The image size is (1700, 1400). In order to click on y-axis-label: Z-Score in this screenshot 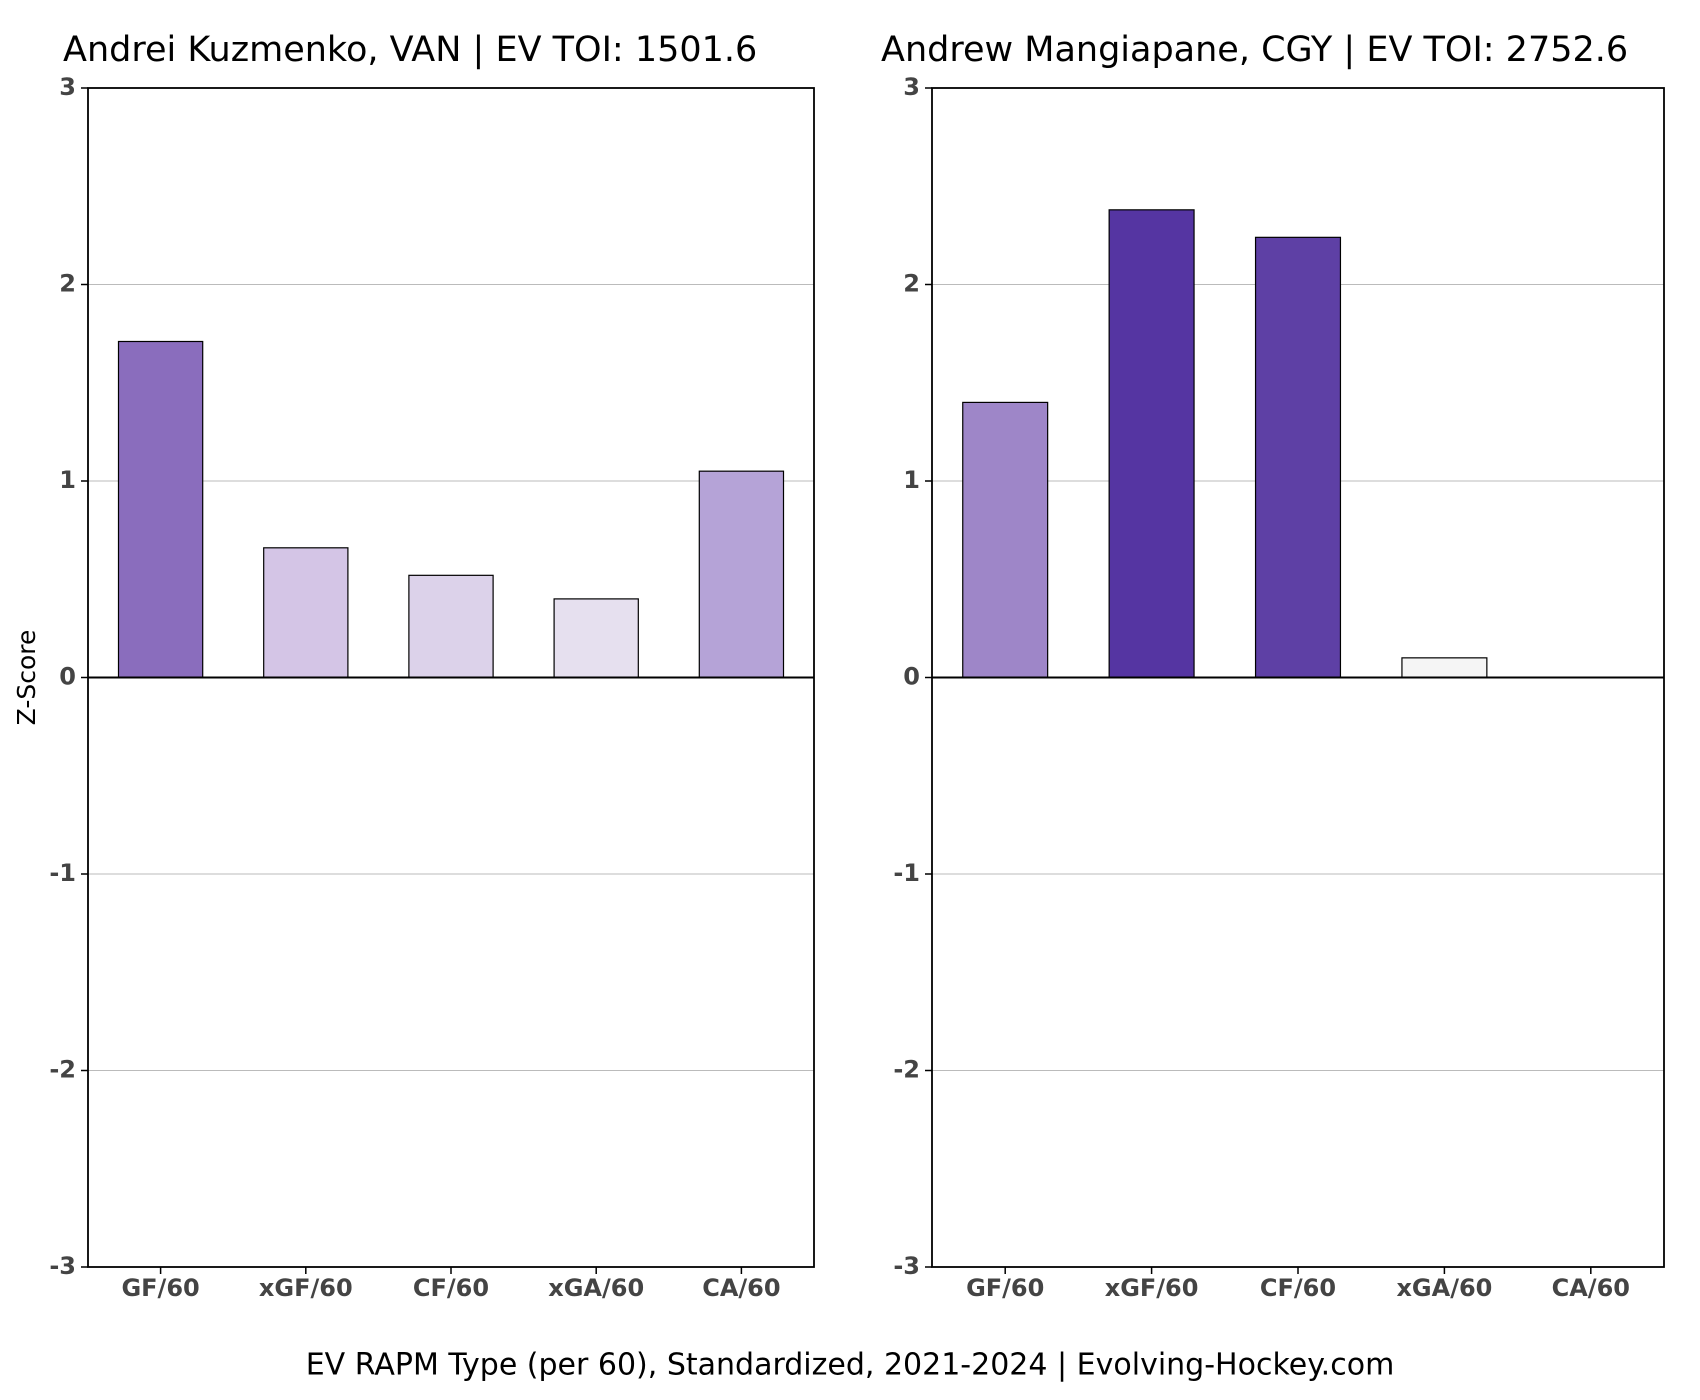, I will do `click(26, 678)`.